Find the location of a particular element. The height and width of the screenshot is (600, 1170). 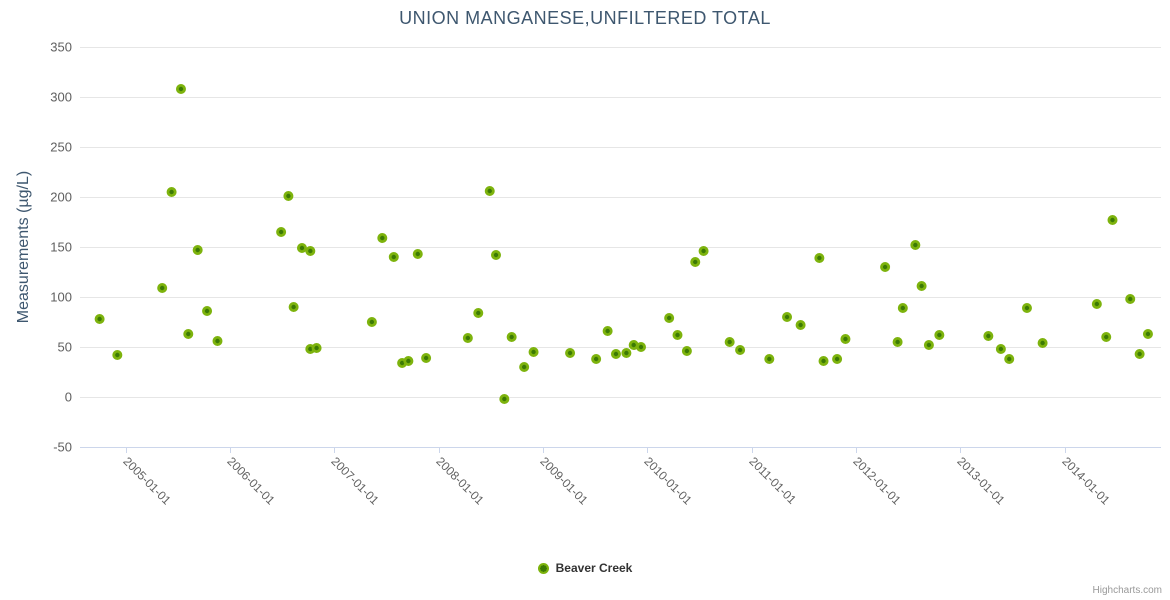

highcharts-credit-link: Highcharts.com is located at coordinates (1127, 590).